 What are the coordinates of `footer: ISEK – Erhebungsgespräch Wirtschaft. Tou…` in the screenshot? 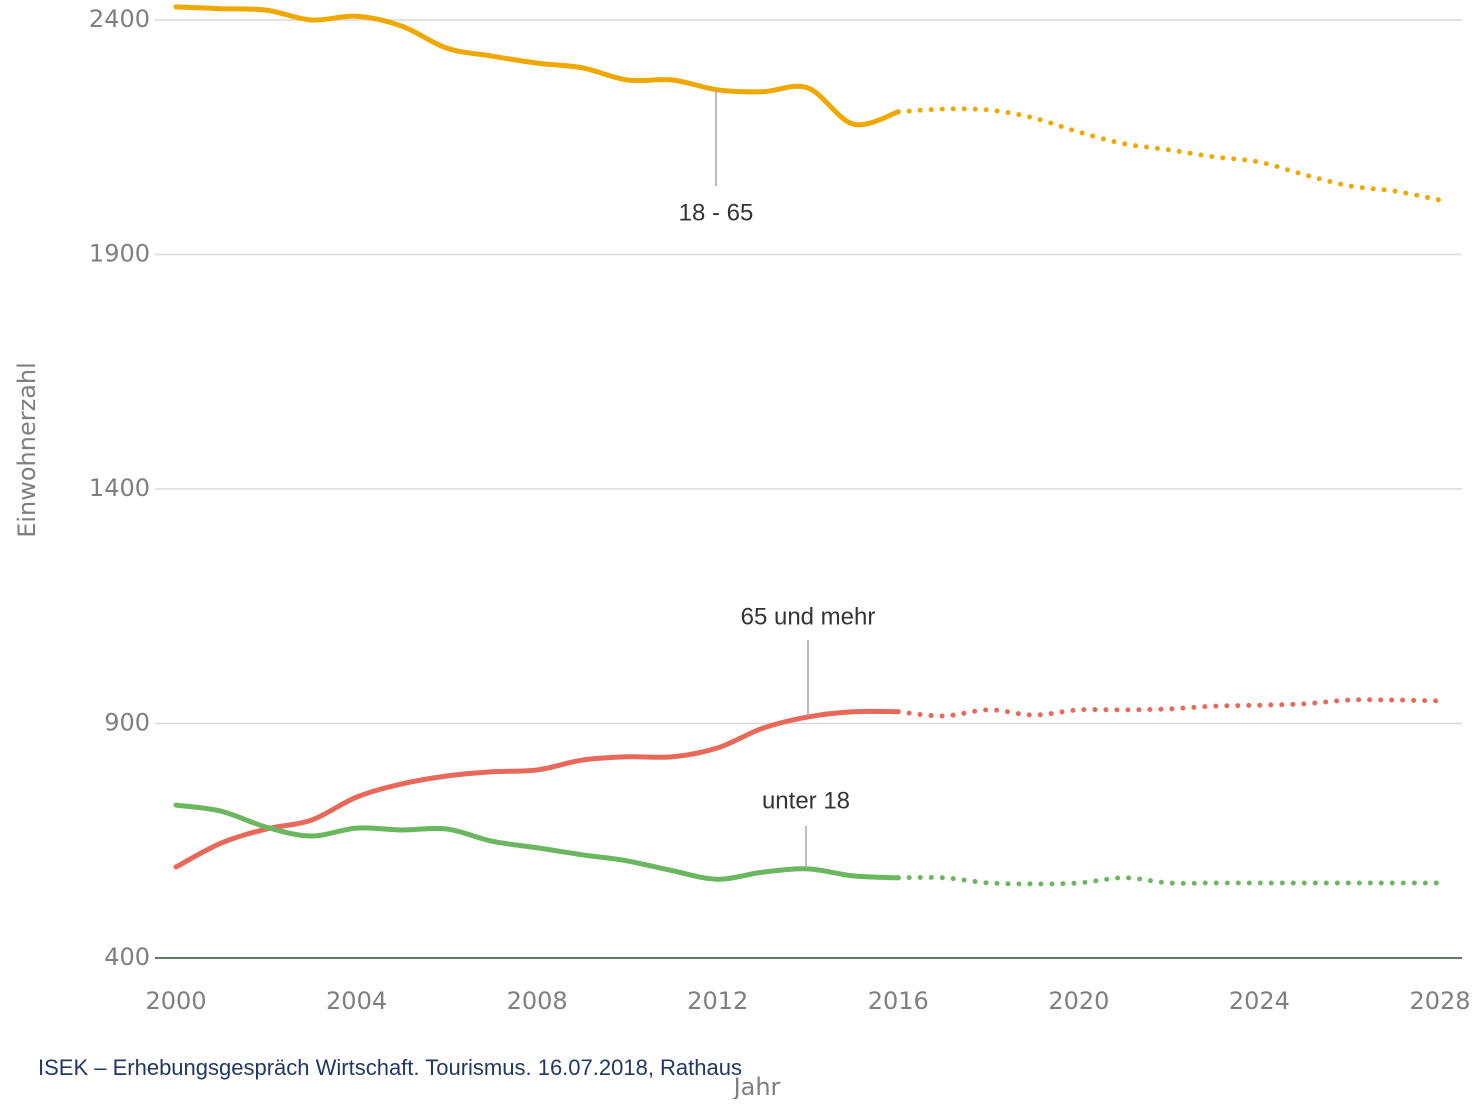 It's located at (390, 1067).